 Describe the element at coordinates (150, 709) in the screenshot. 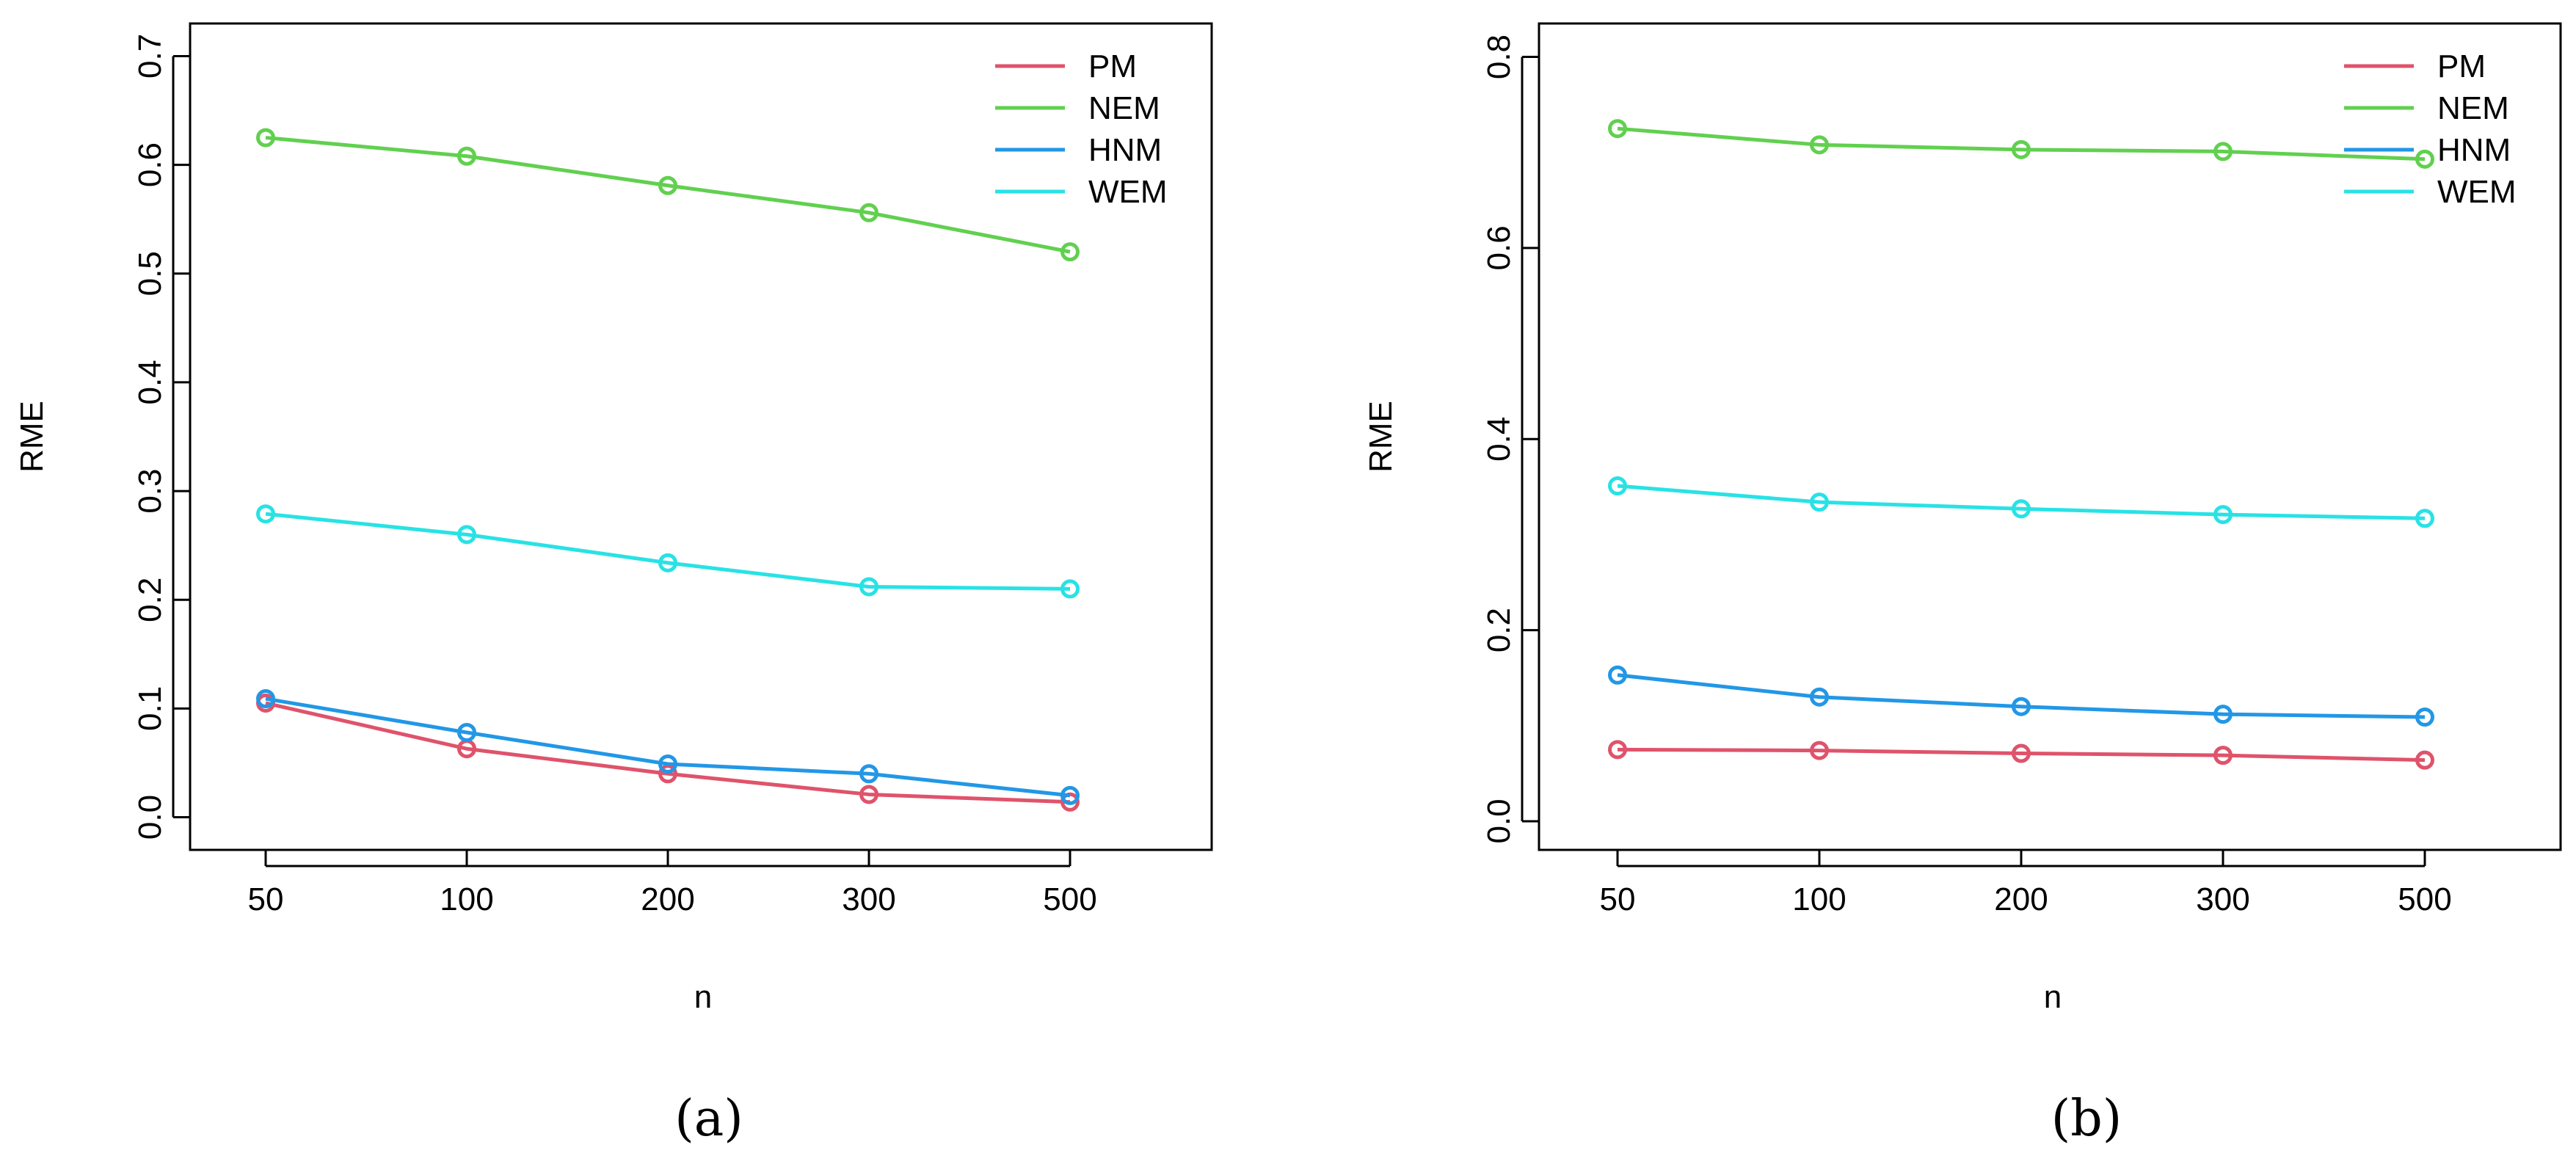

I see `y-tick-label: 0.1` at that location.